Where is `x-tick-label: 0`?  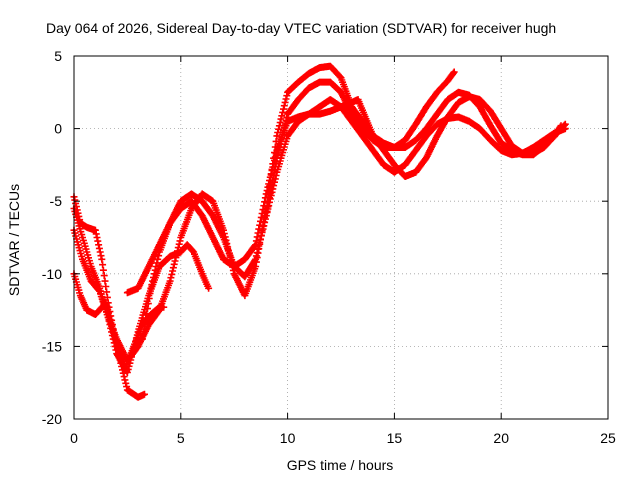 x-tick-label: 0 is located at coordinates (74, 438).